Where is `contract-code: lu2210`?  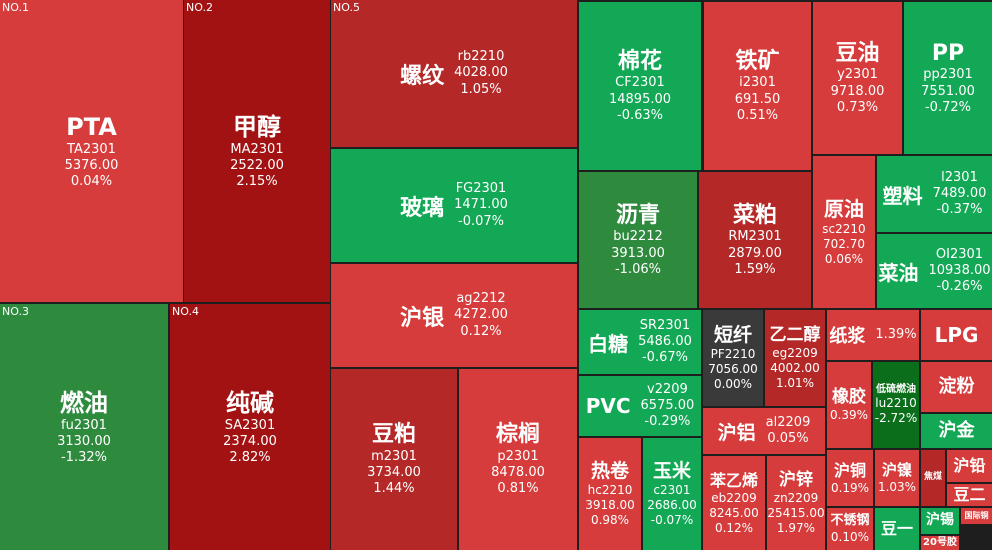 contract-code: lu2210 is located at coordinates (896, 403).